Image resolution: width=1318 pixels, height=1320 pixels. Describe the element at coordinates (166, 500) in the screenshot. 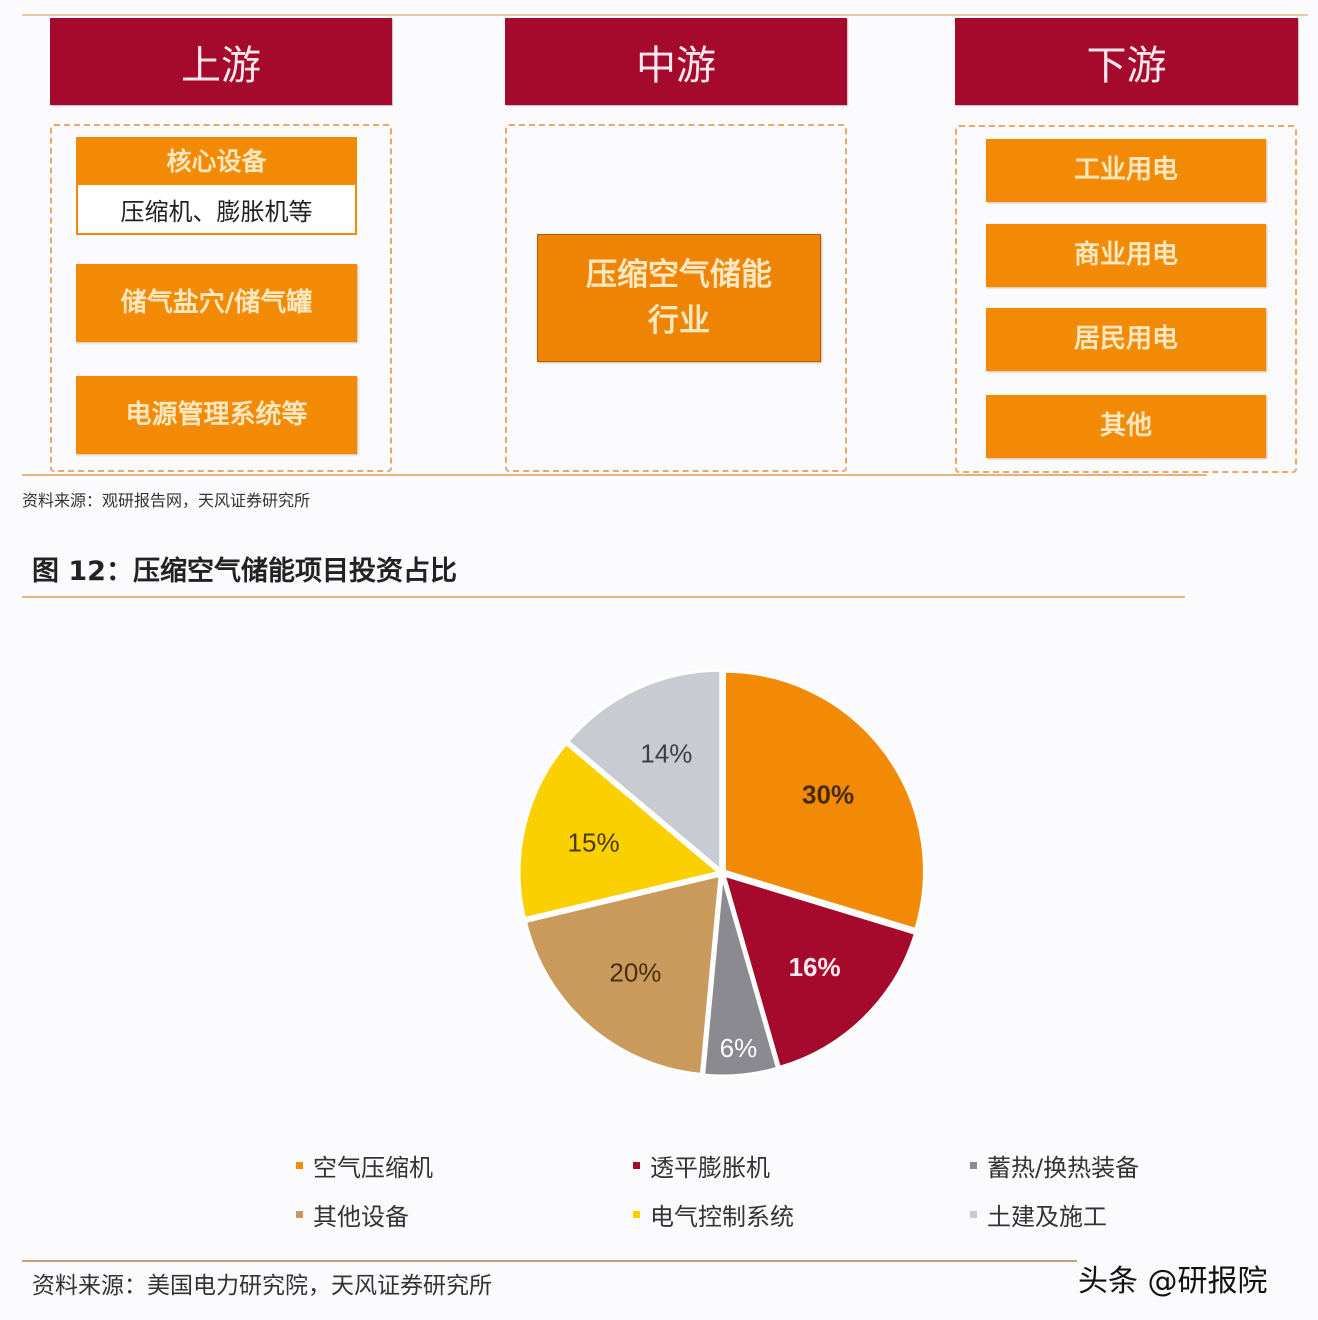

I see `diagram-source: 资料来源：观研报告网，天风证券研究所` at that location.